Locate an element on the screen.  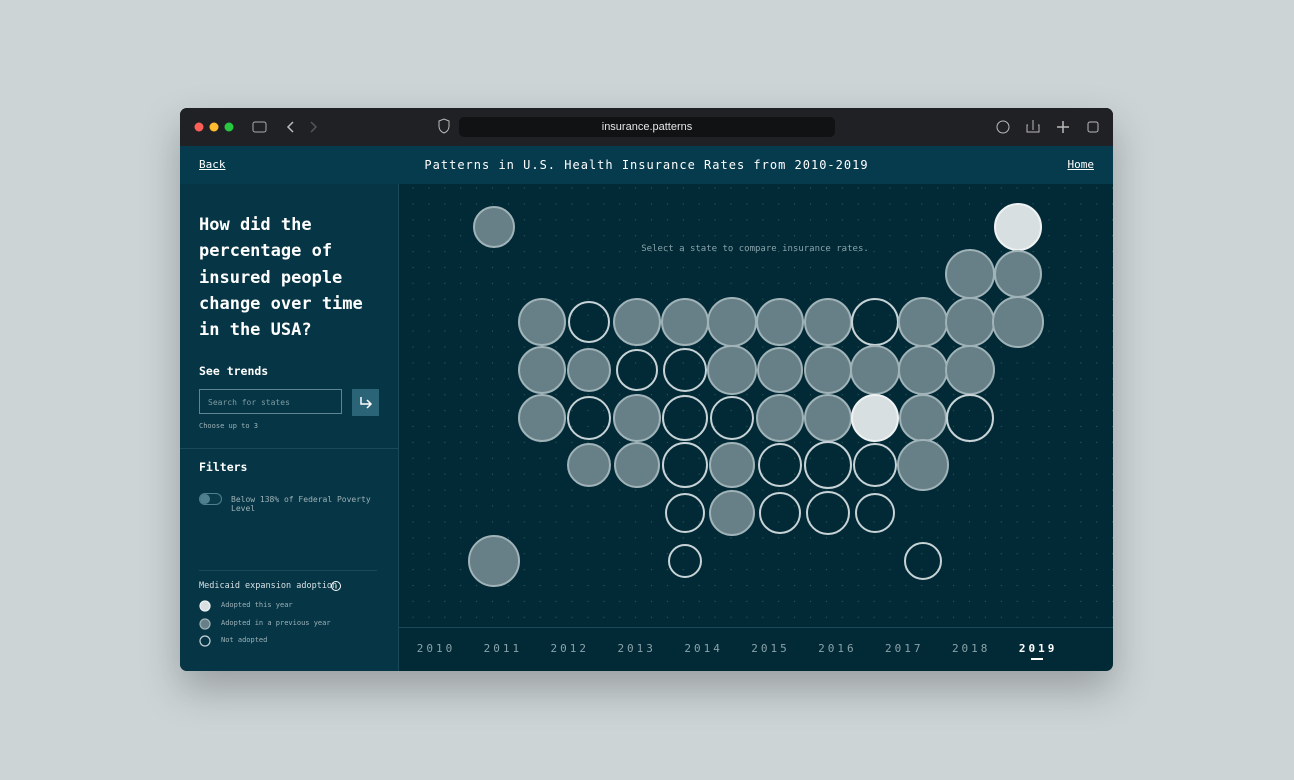
toolbar-icons is located at coordinates (646, 126).